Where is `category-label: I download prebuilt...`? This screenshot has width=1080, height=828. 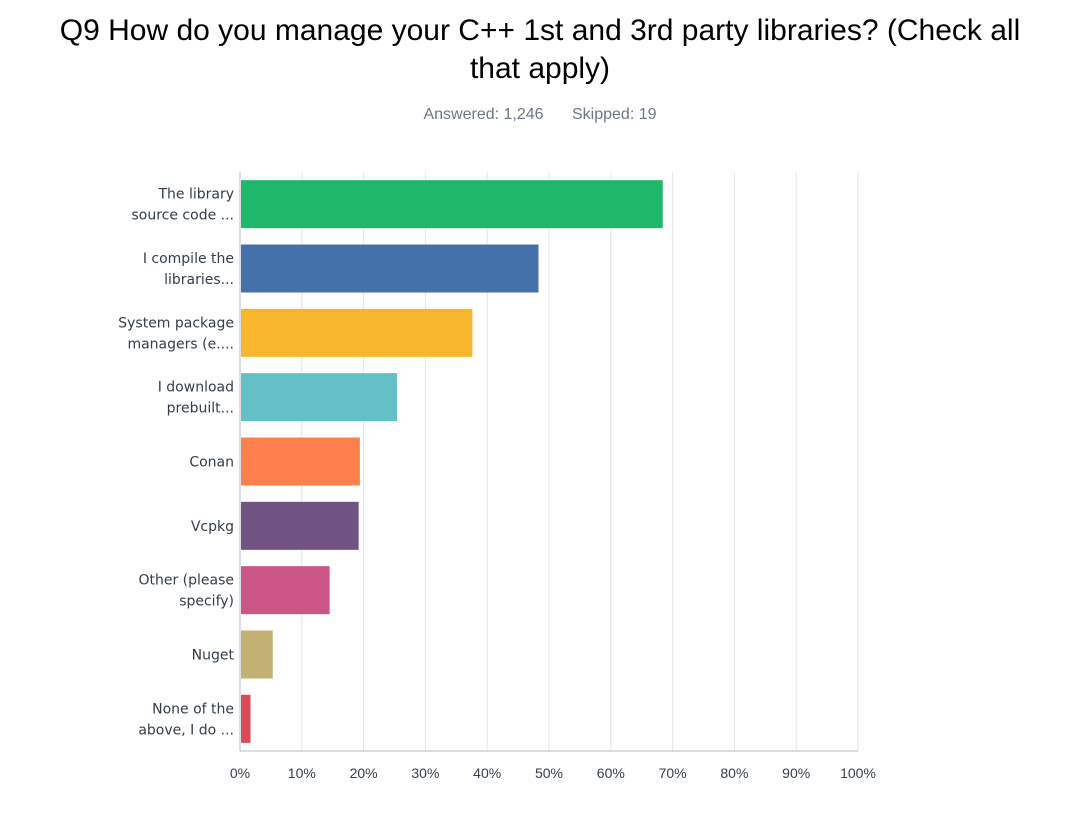
category-label: I download prebuilt... is located at coordinates (196, 398).